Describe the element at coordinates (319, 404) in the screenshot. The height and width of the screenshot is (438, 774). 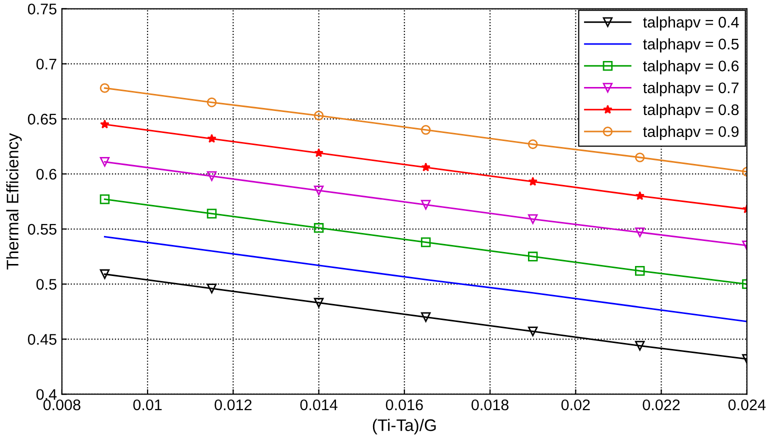
I see `x-tick-label: 0.014` at that location.